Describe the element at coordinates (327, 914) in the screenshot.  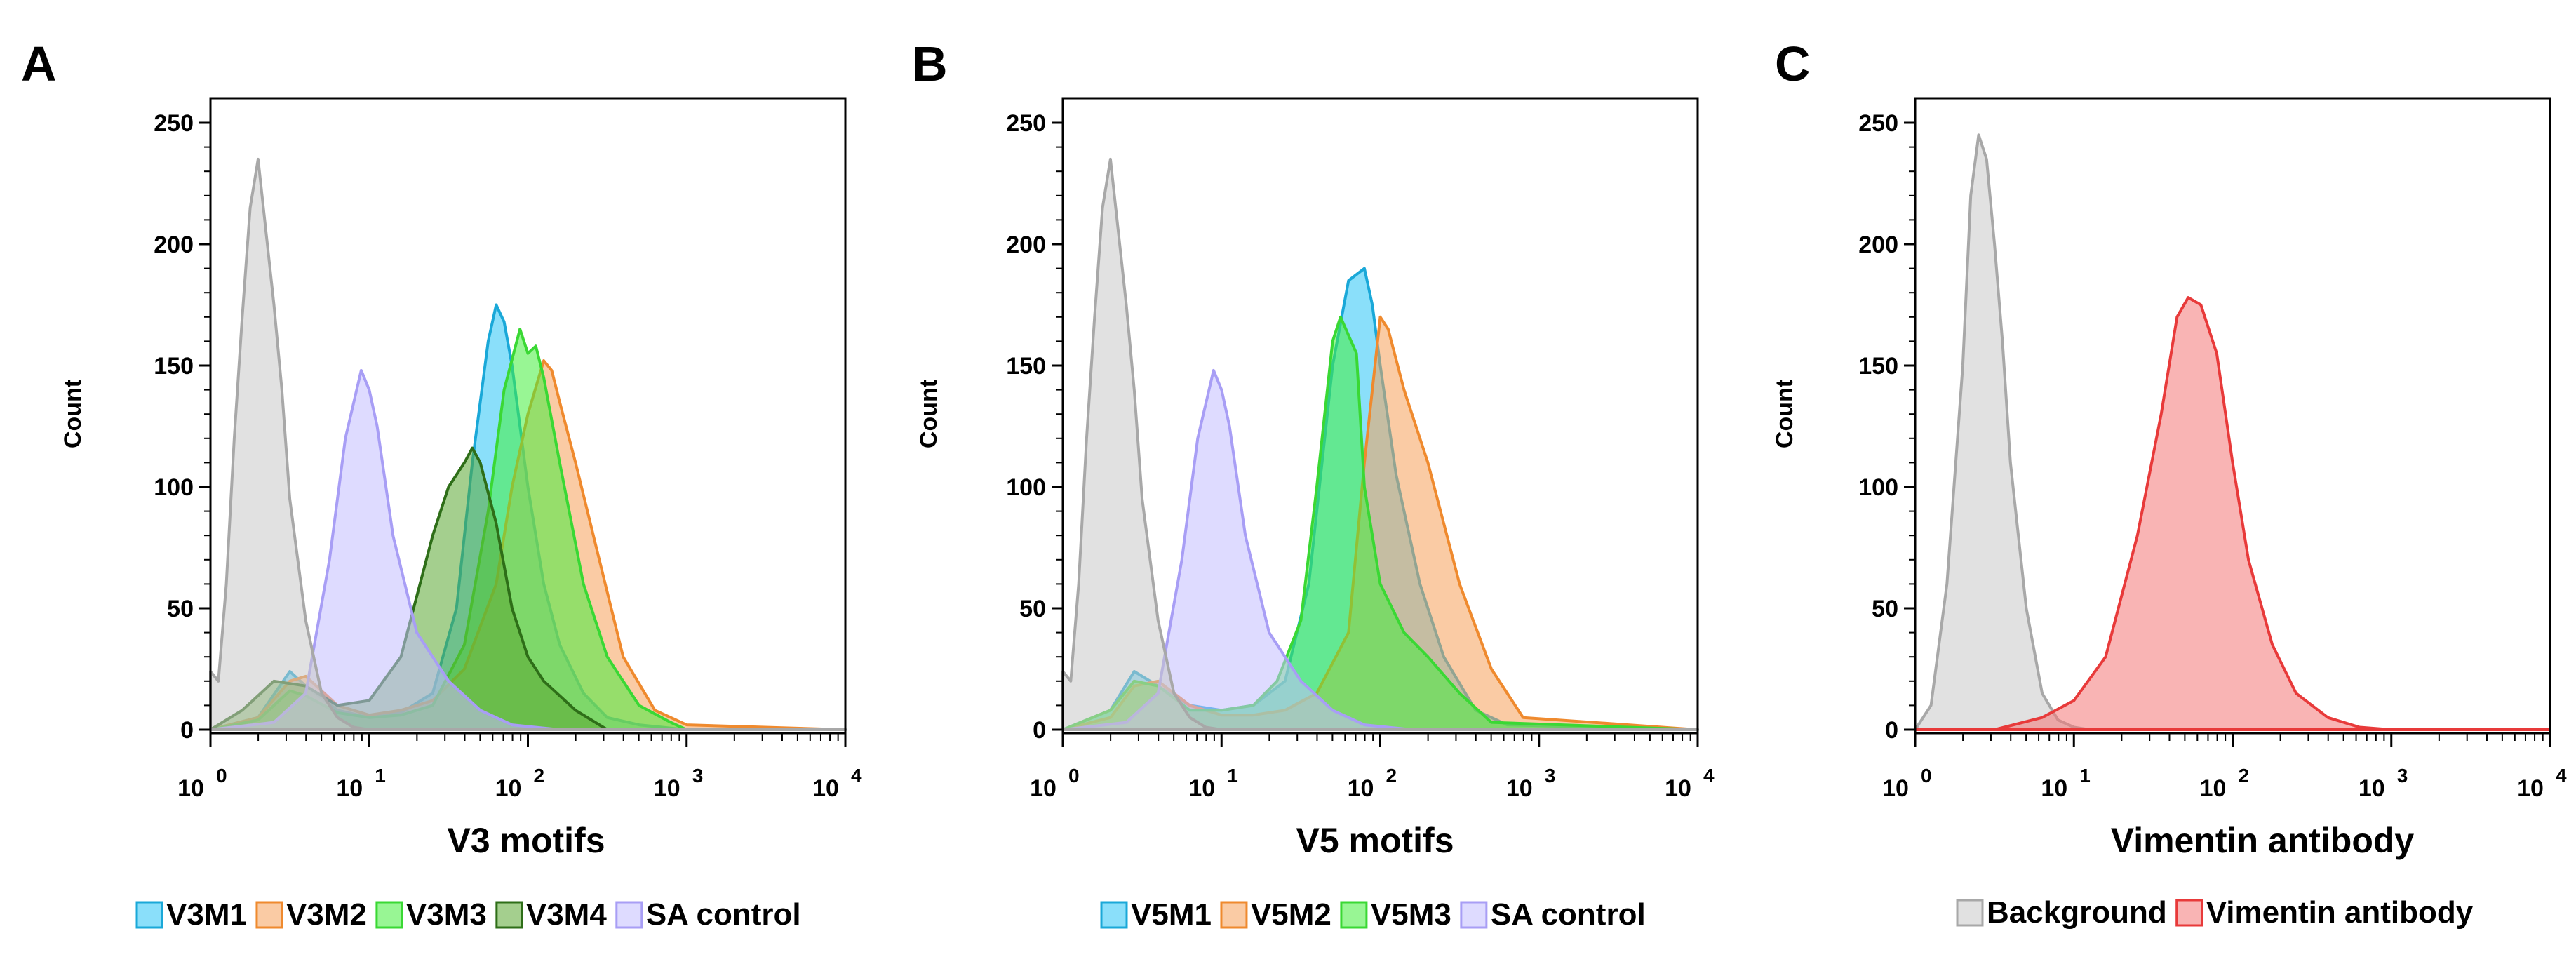
I see `legend-label: V3M2` at that location.